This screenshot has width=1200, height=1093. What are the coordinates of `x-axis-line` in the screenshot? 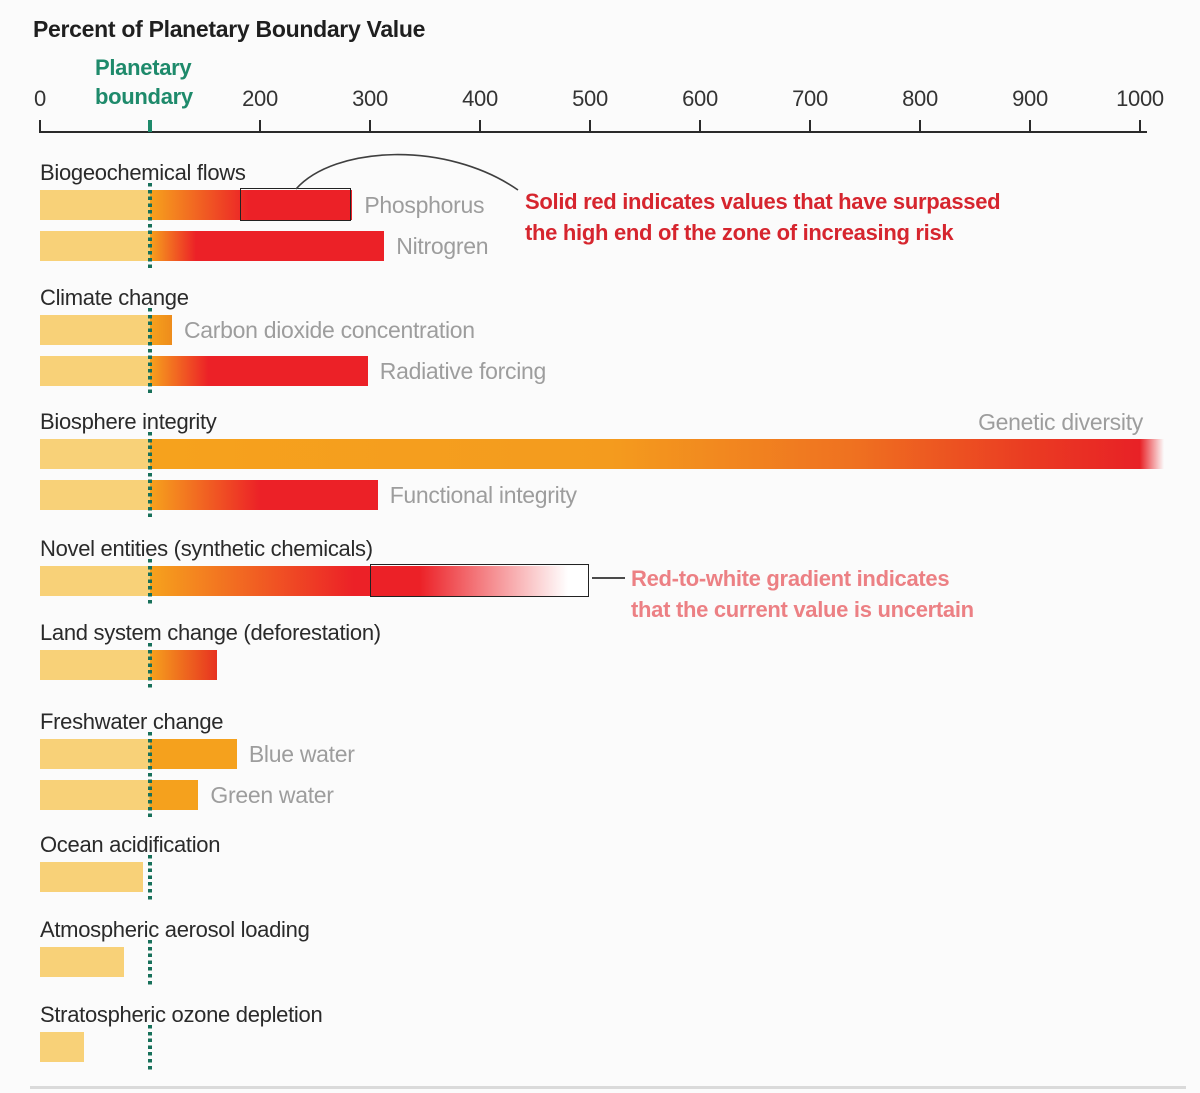 It's located at (593, 132).